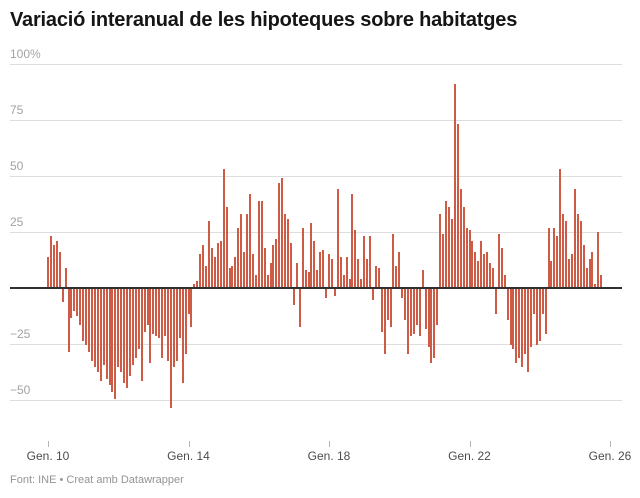  I want to click on y-axis-tick-label: 75, so click(17, 110).